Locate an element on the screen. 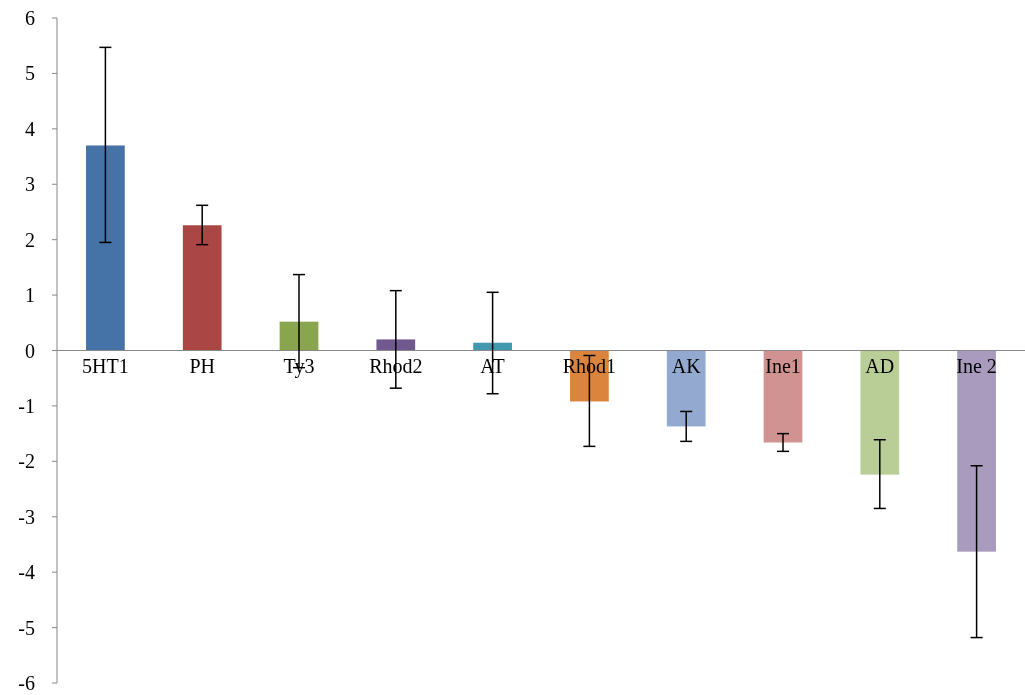  x-tick-label: AK is located at coordinates (686, 365).